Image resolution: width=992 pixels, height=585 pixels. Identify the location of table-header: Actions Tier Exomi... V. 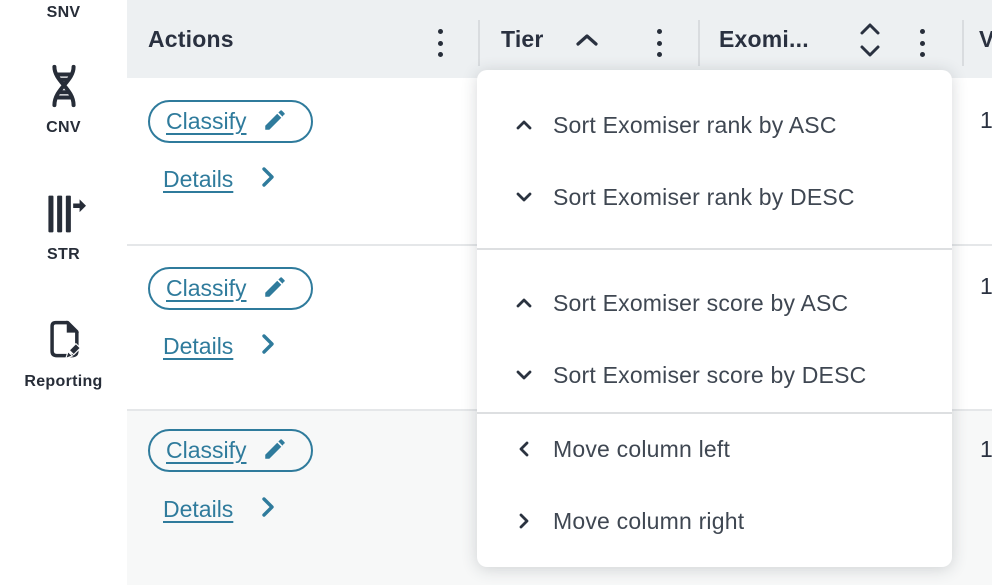
(559, 39).